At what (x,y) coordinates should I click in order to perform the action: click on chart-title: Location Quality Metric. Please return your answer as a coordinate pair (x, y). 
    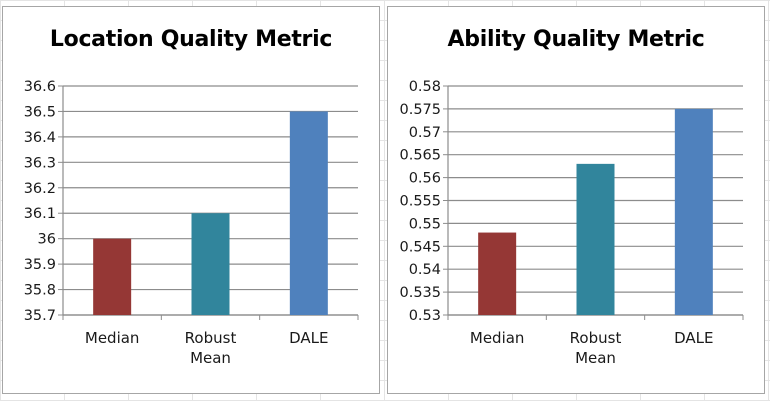
    Looking at the image, I should click on (191, 39).